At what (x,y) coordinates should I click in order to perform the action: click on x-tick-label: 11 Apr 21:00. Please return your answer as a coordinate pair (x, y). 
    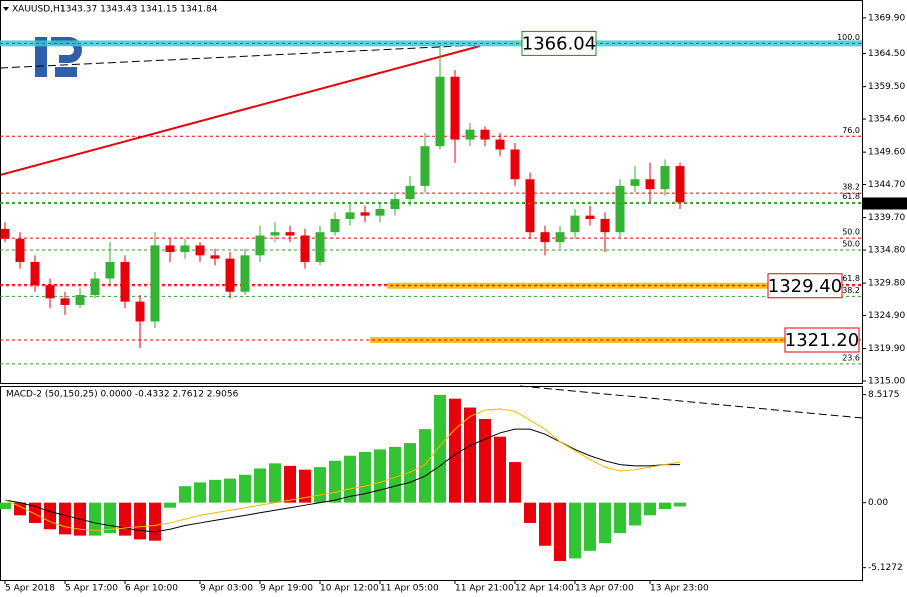
    Looking at the image, I should click on (484, 589).